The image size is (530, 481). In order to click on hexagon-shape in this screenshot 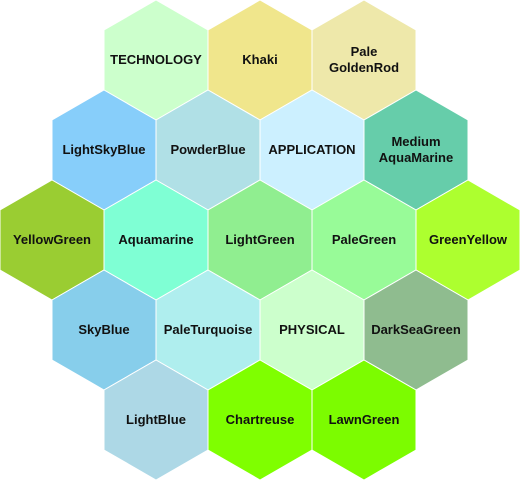, I will do `click(364, 420)`.